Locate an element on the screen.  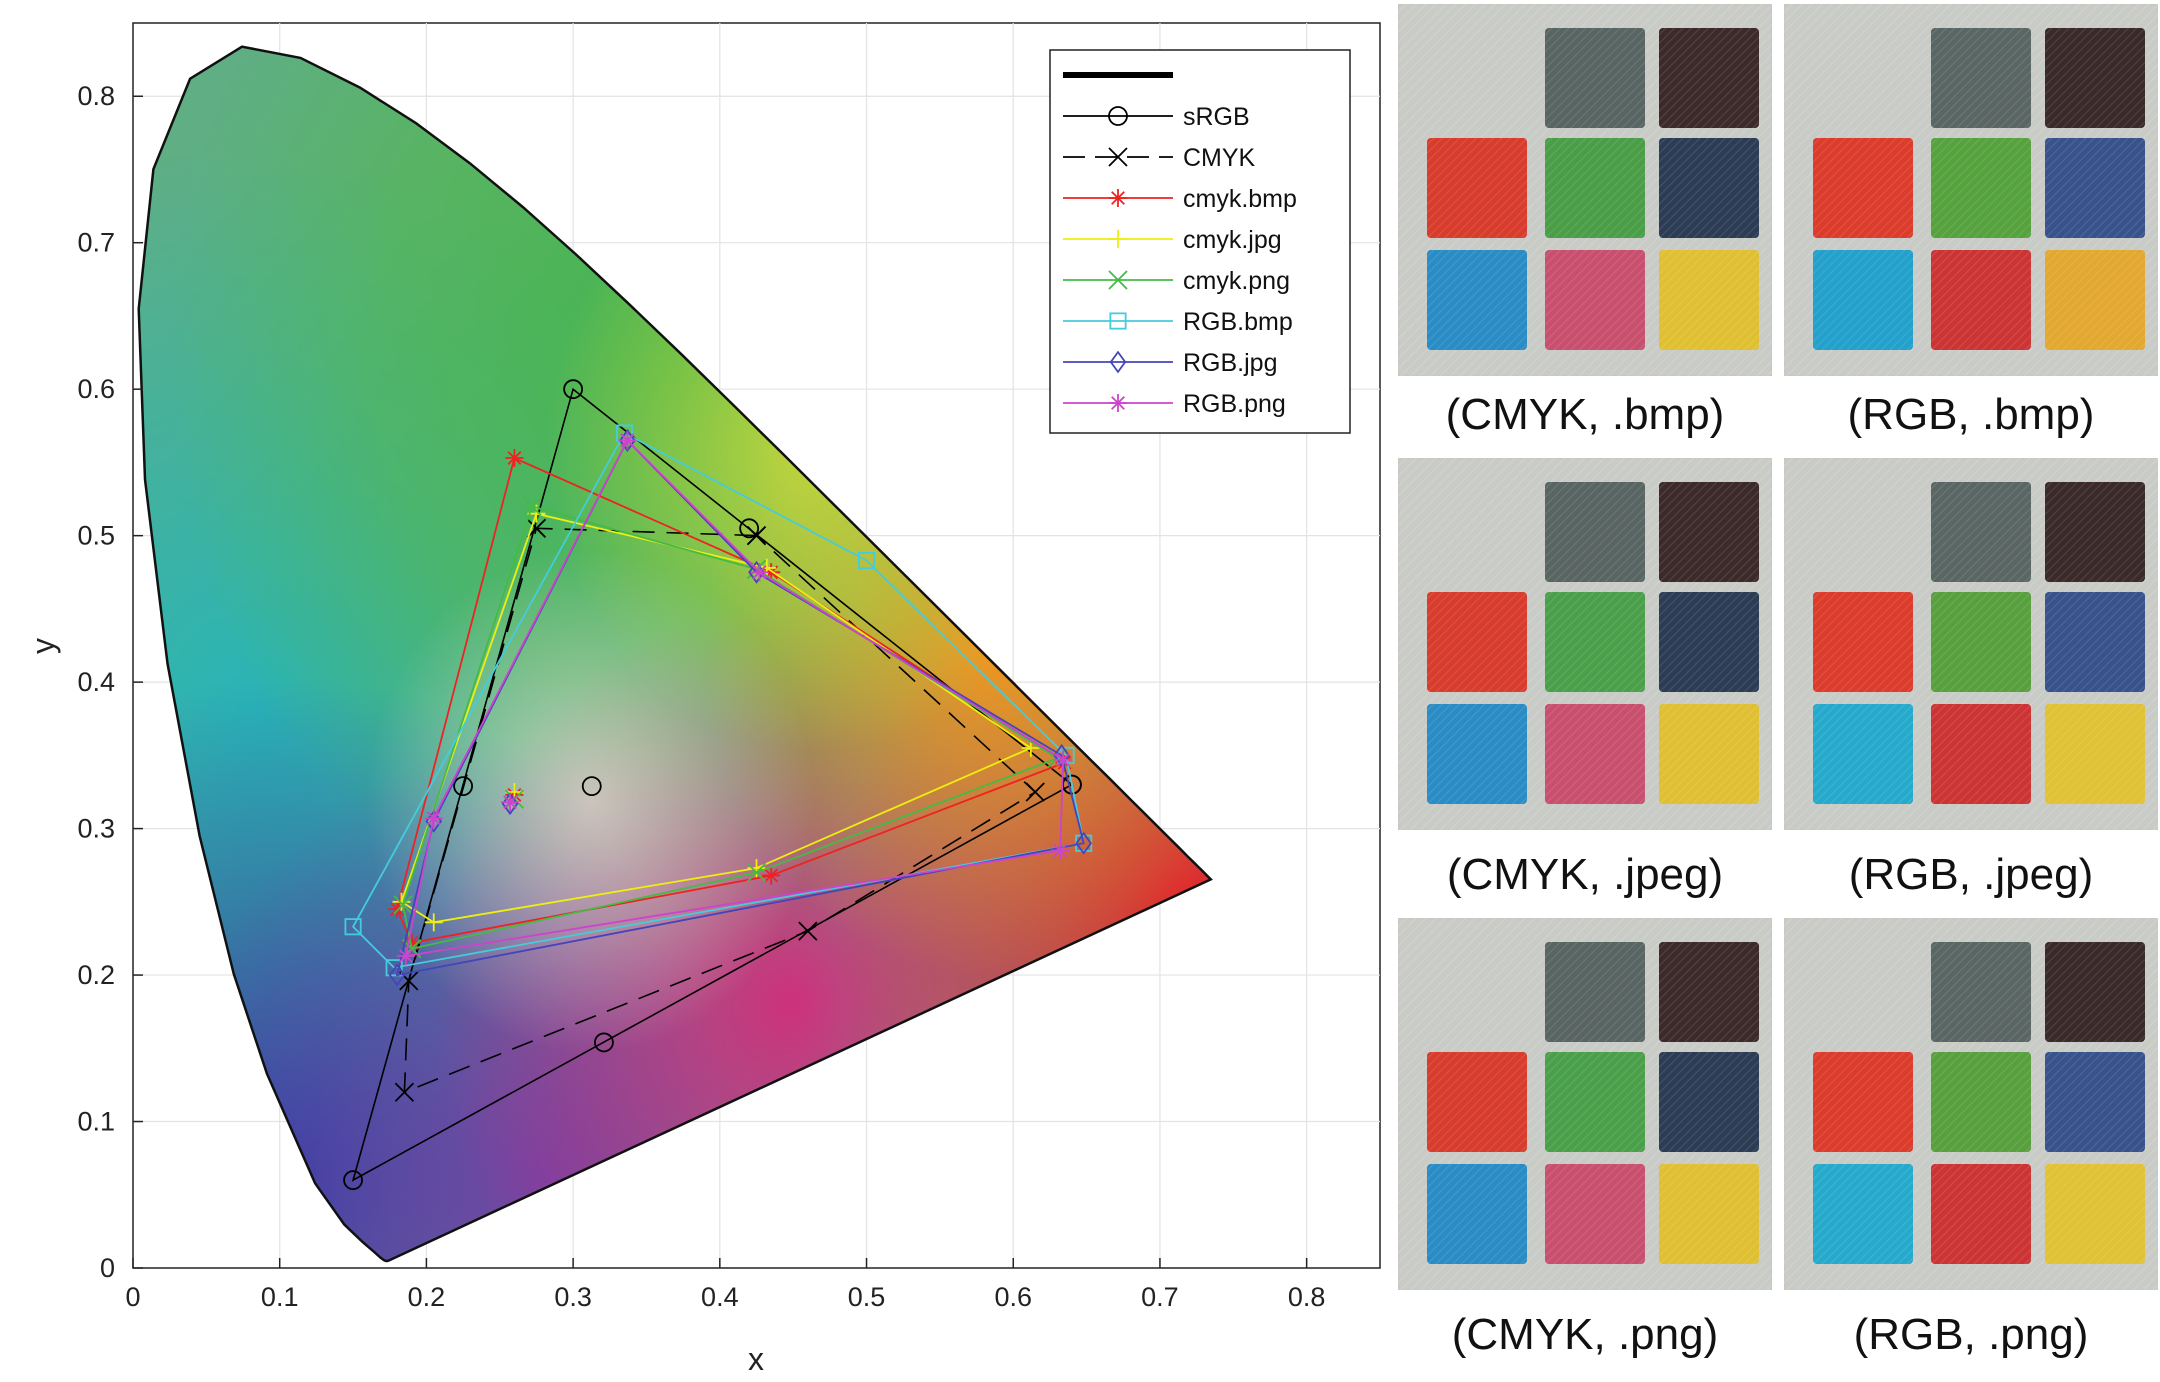
photo-caption: (CMYK, .jpeg) is located at coordinates (1585, 874).